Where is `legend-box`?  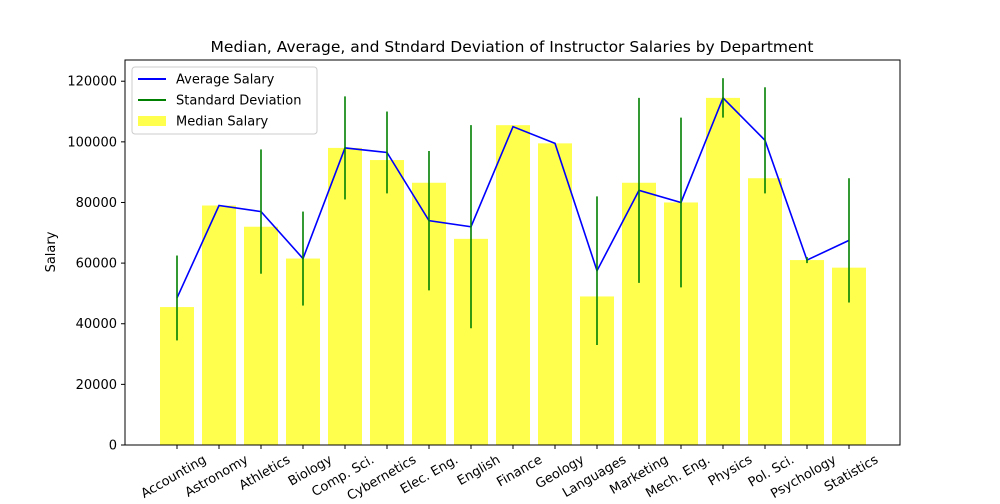
legend-box is located at coordinates (224, 100).